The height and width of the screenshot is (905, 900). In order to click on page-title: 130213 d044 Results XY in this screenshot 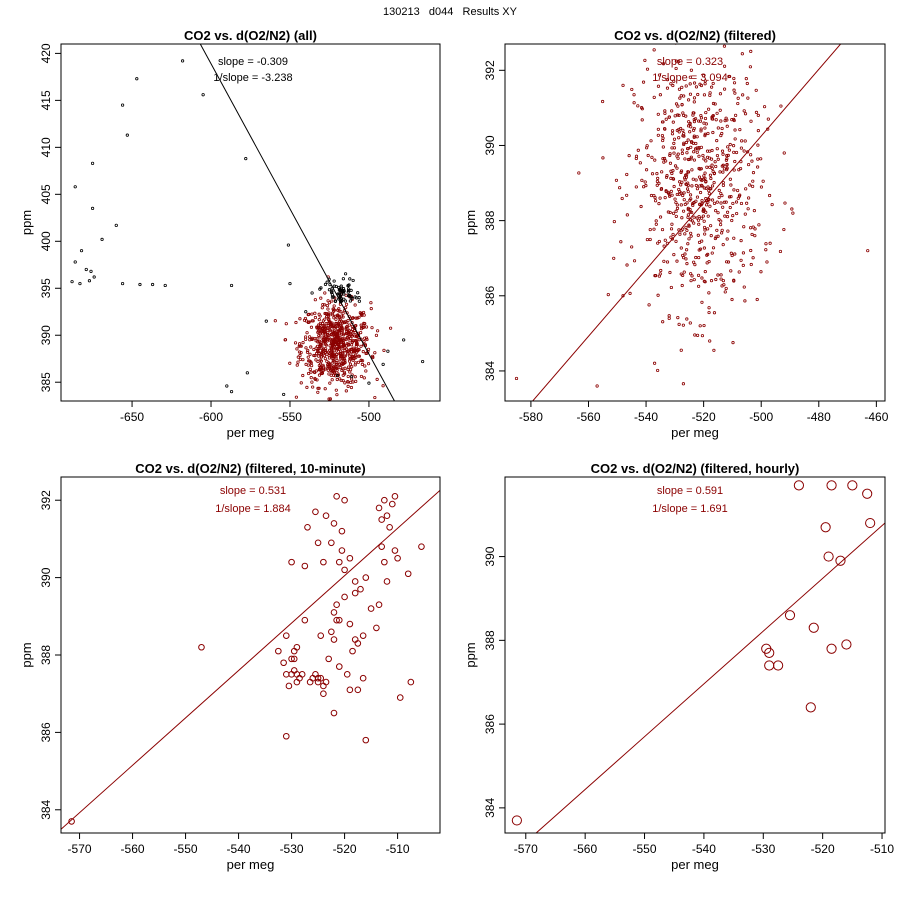, I will do `click(450, 12)`.